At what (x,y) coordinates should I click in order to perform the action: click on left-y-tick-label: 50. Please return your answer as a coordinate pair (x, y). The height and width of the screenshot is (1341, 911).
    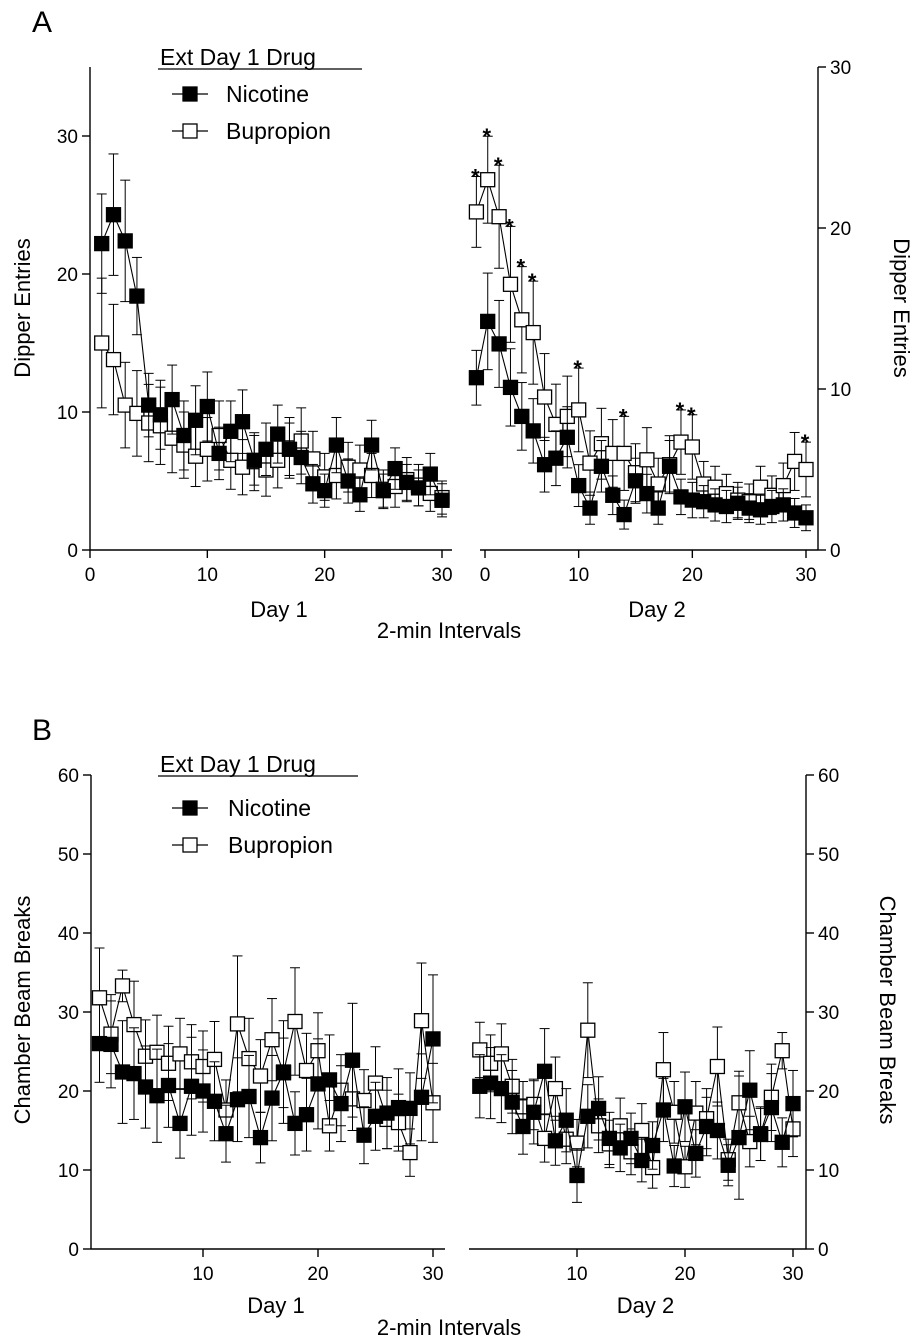
    Looking at the image, I should click on (68, 855).